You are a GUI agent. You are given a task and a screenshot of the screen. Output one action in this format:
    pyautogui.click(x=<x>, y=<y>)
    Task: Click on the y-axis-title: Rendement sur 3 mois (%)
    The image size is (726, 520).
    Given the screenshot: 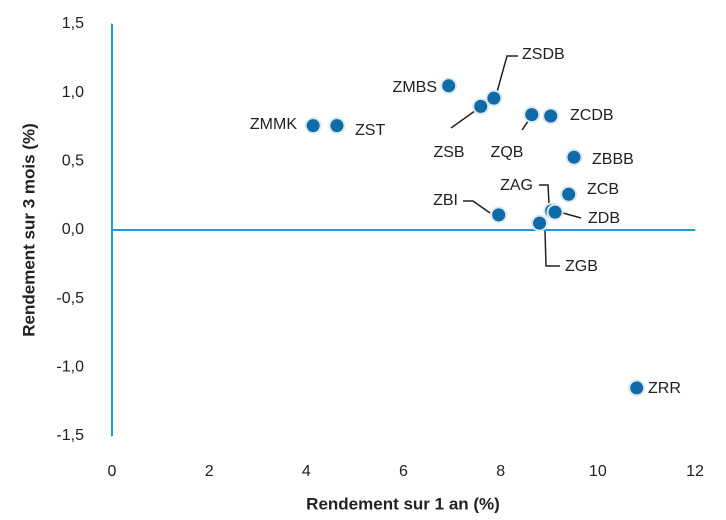 What is the action you would take?
    pyautogui.click(x=28, y=230)
    